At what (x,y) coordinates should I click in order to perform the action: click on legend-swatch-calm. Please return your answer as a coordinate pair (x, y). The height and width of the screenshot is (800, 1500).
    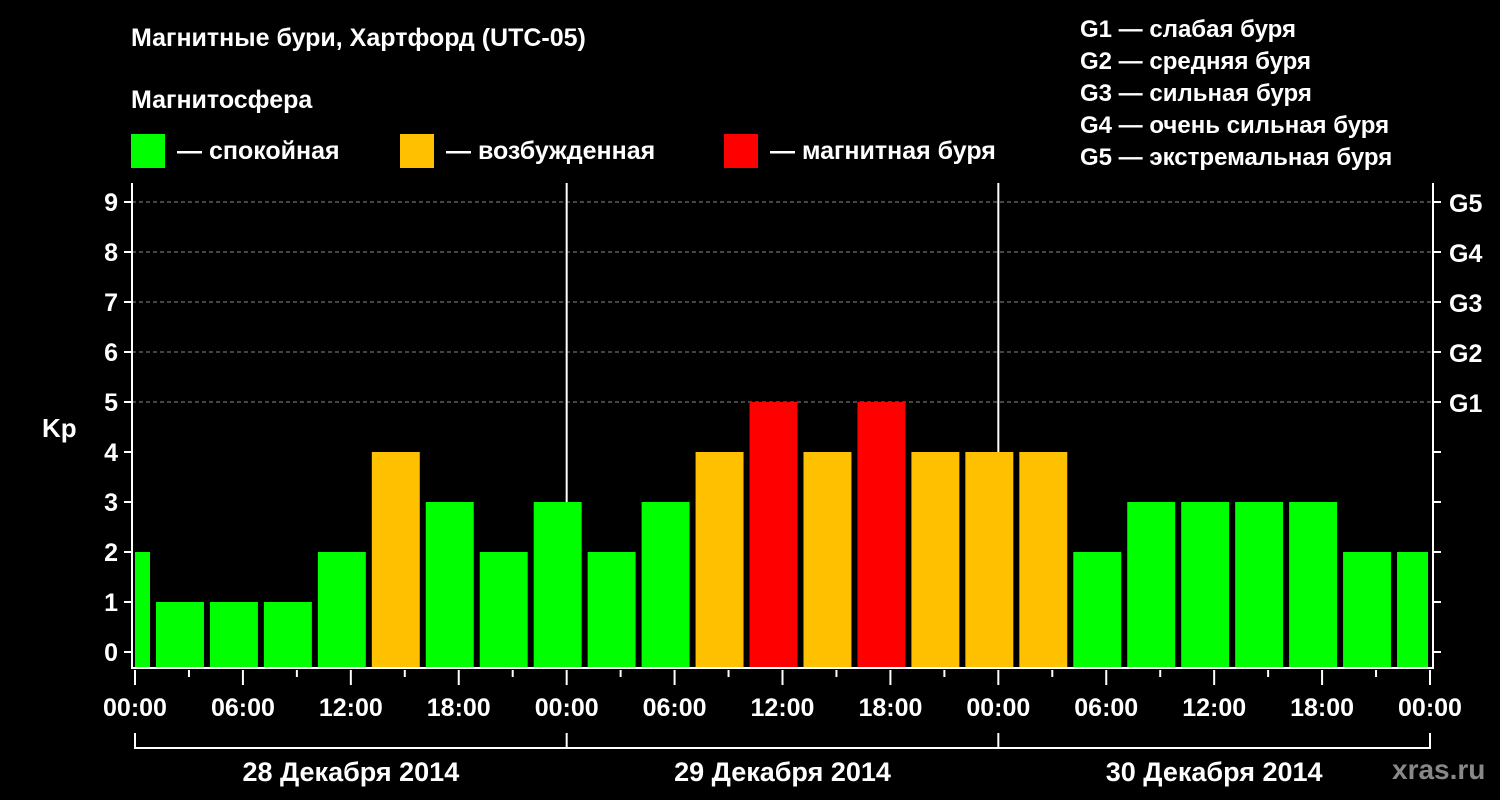
    Looking at the image, I should click on (148, 151).